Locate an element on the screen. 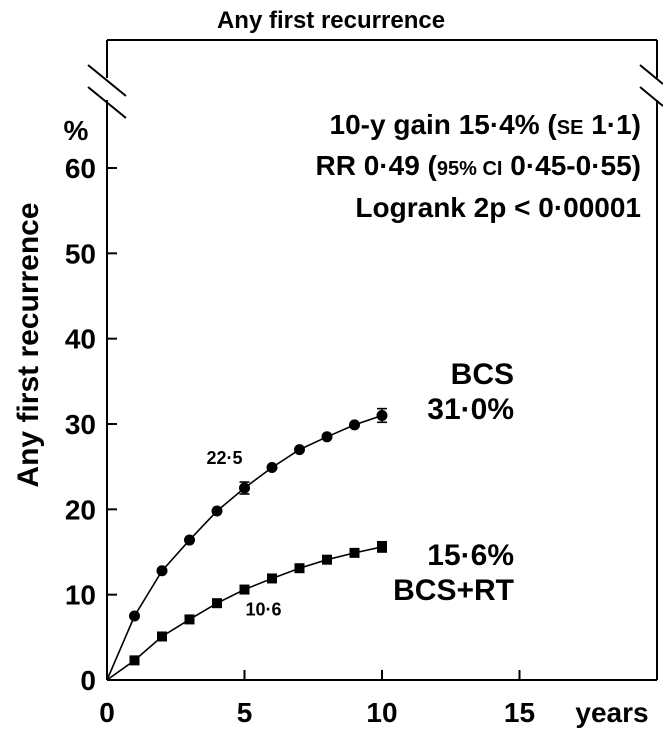  series-end-value-label: 31·0% is located at coordinates (470, 409).